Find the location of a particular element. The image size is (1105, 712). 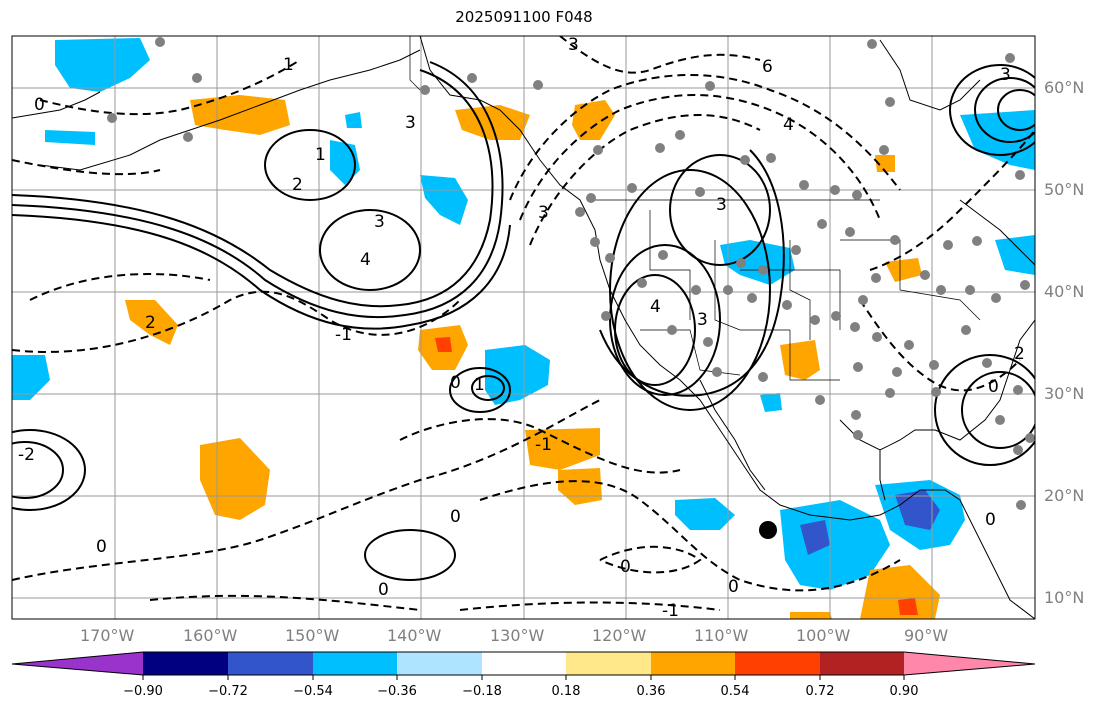

storm-marker is located at coordinates (768, 530).